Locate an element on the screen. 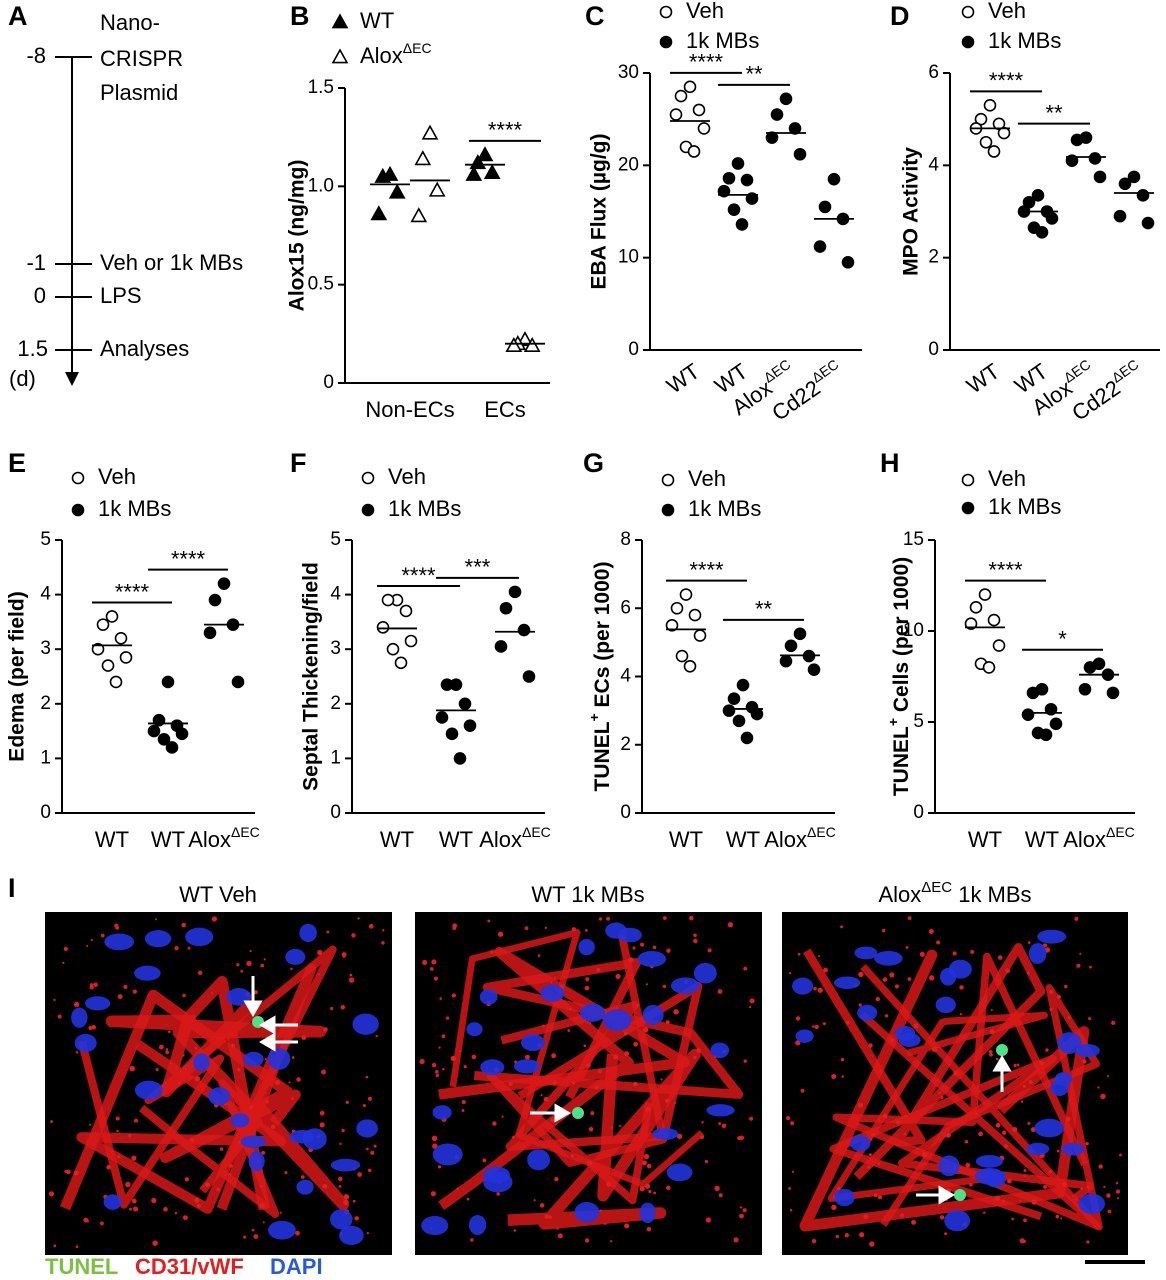 The width and height of the screenshot is (1166, 1280). text-part: ECs (per 1000) is located at coordinates (602, 638).